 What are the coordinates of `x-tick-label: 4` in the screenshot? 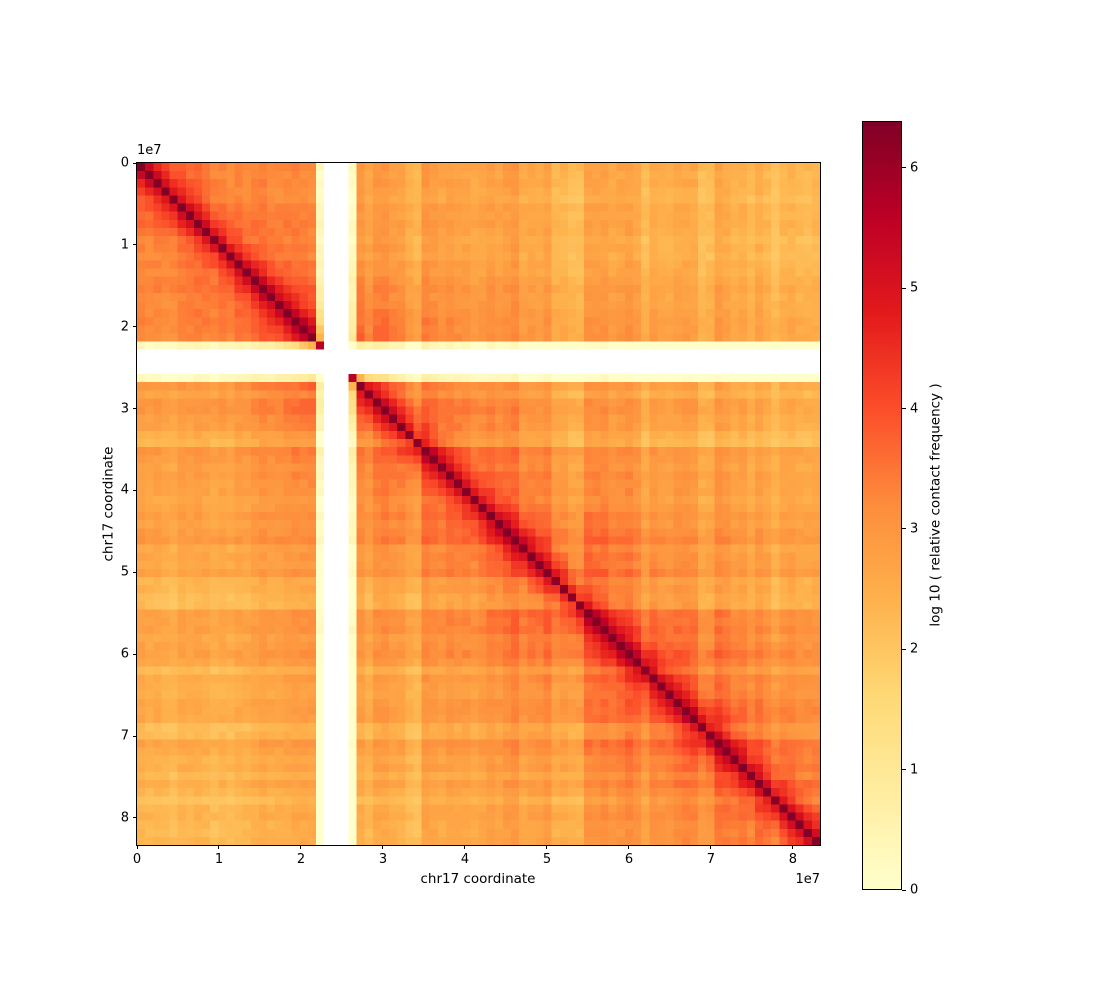 It's located at (465, 859).